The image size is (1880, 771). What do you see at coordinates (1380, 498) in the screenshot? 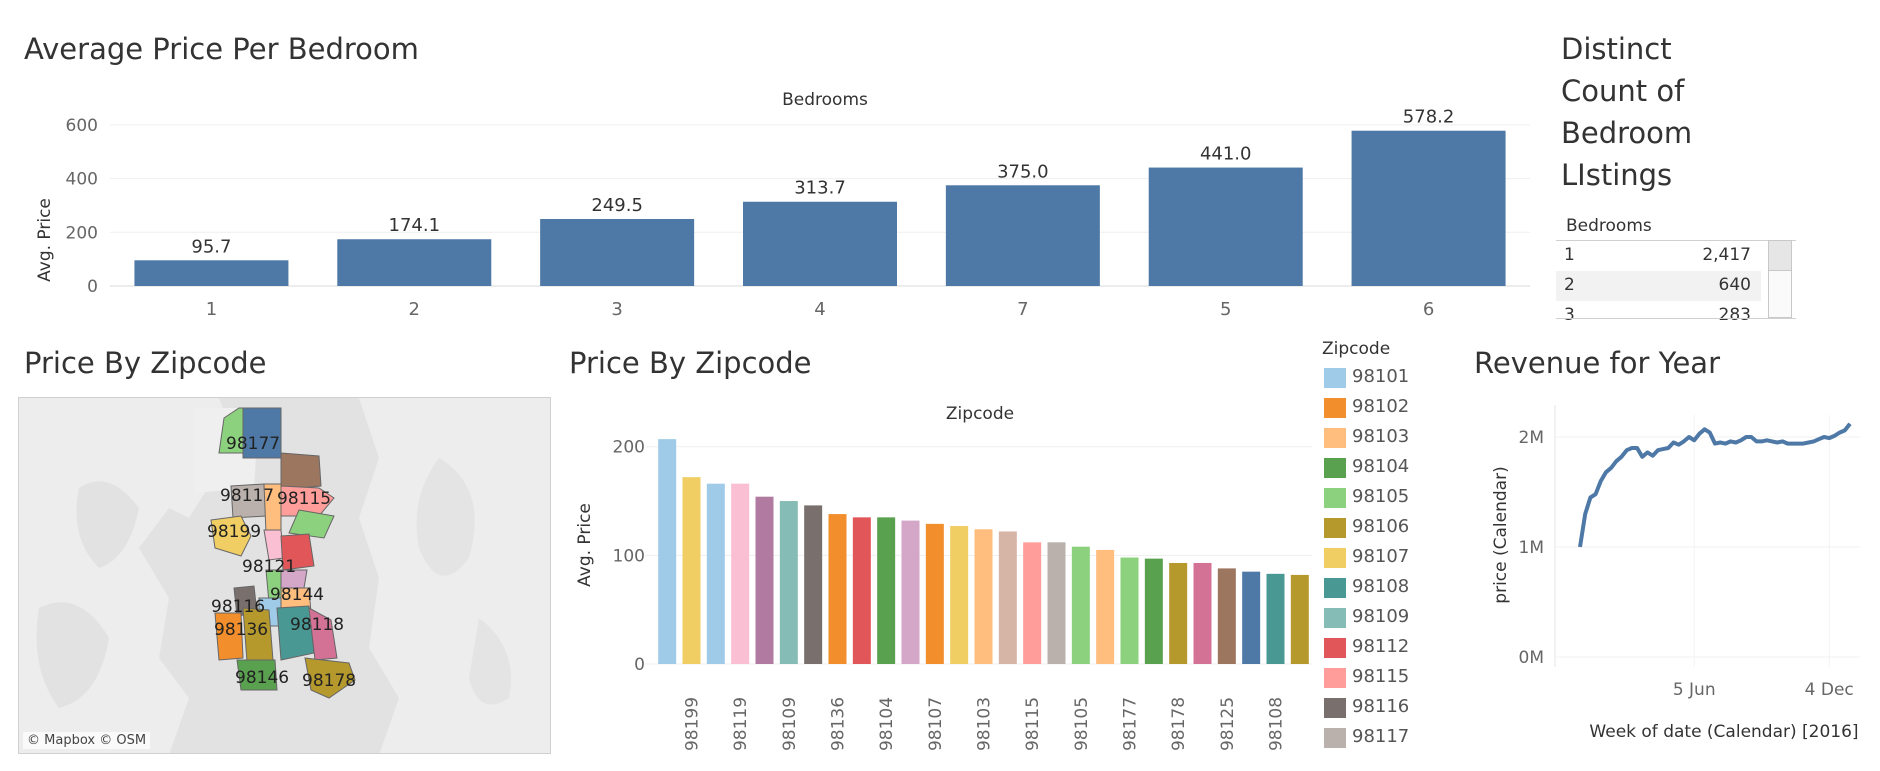
I see `legend-item: 98105` at bounding box center [1380, 498].